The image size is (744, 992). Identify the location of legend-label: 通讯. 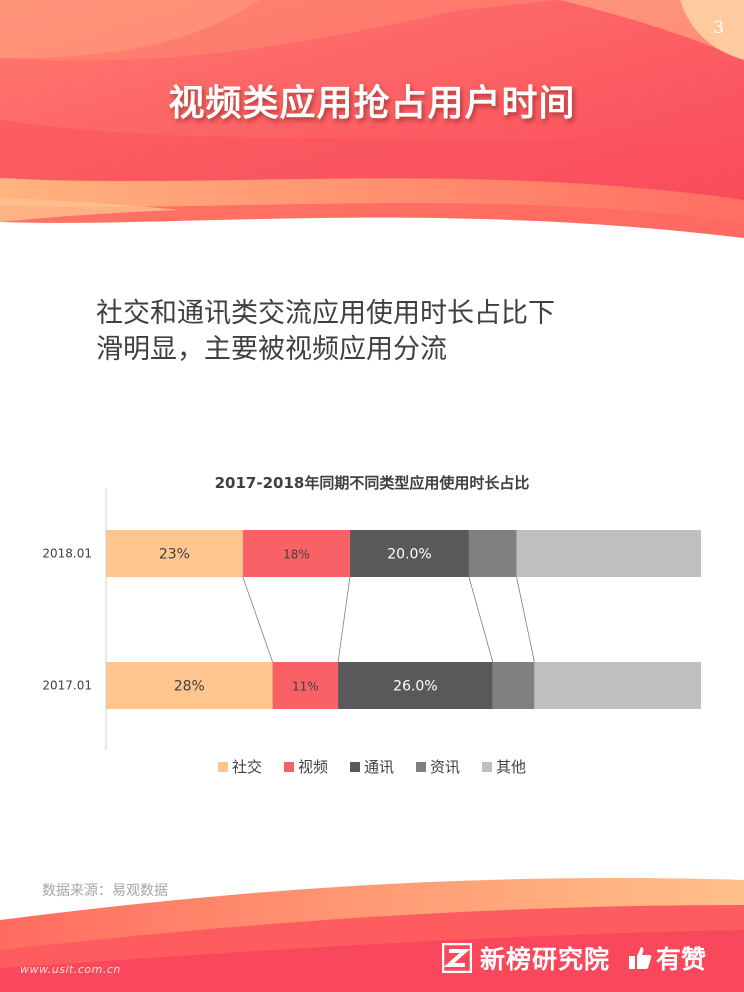
(379, 767).